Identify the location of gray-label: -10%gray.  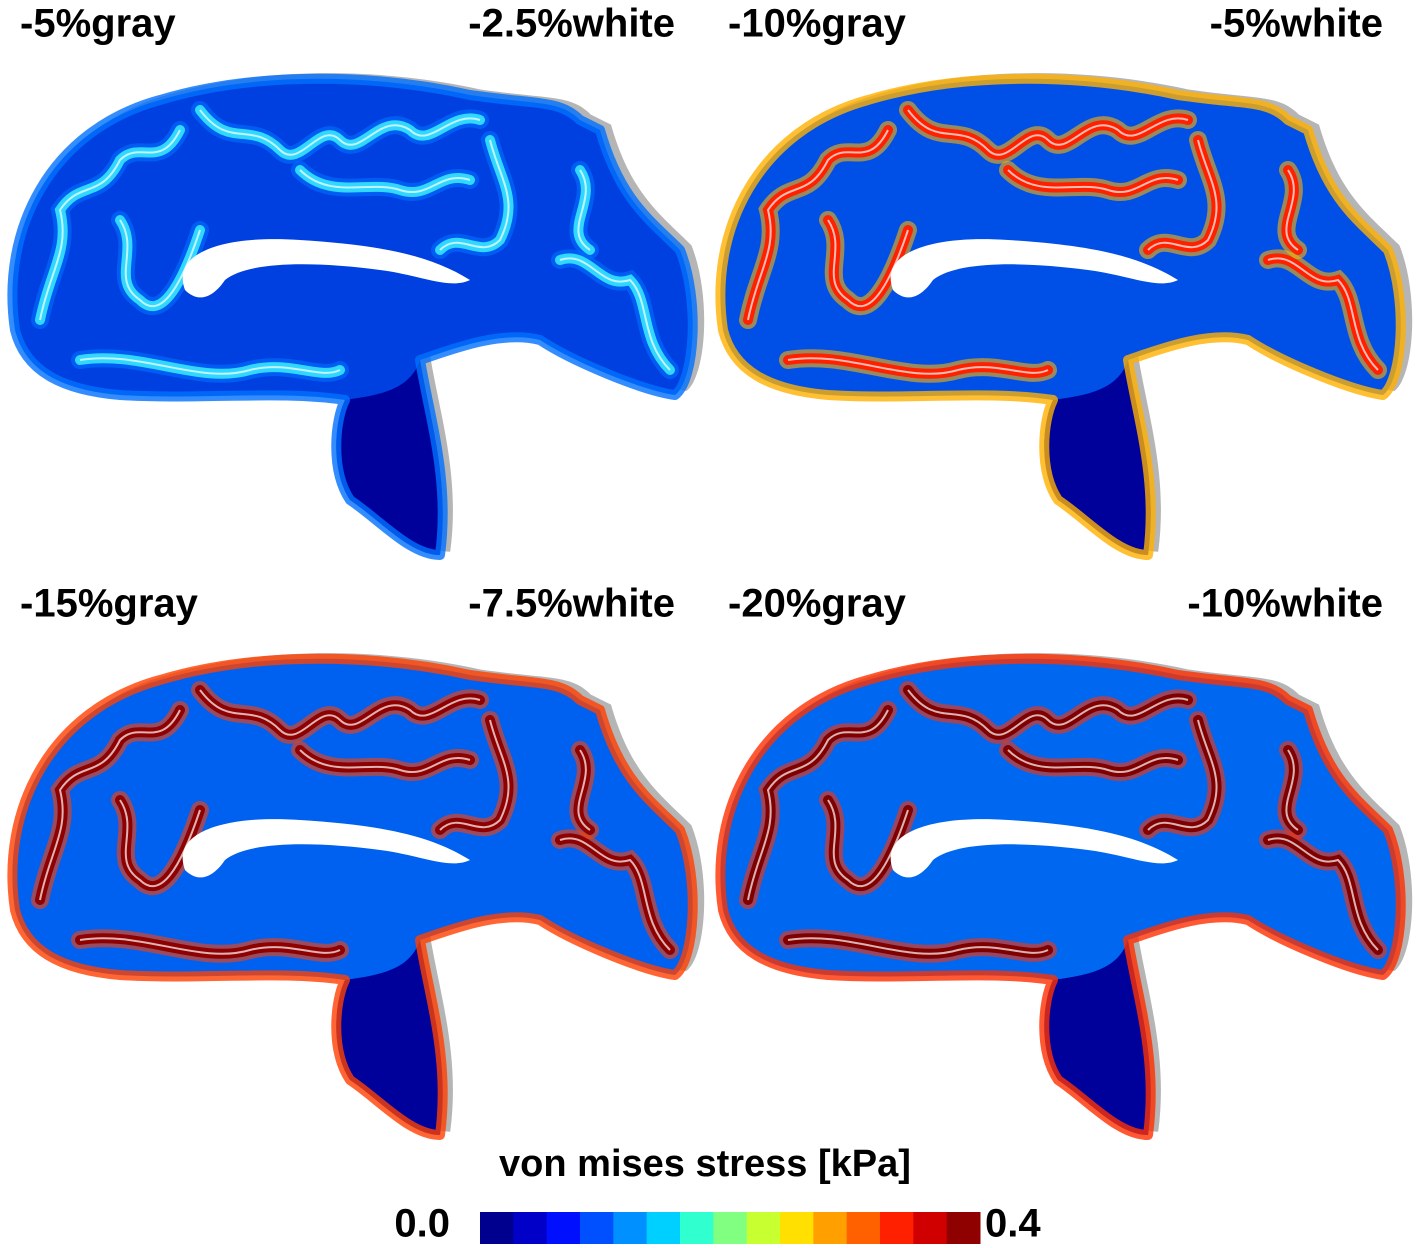
(817, 24).